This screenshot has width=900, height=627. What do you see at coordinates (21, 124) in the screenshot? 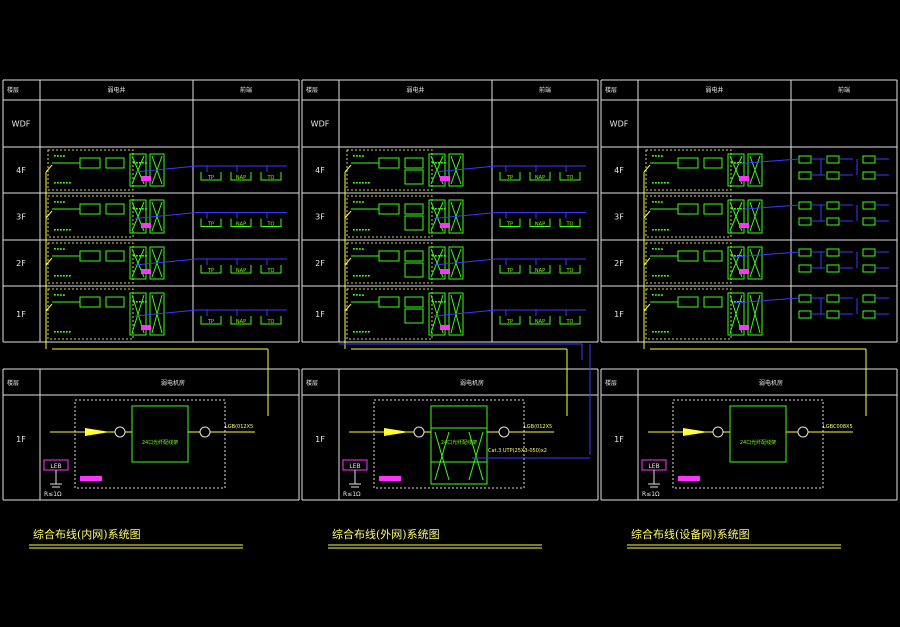
I see `floor-label: WDF` at bounding box center [21, 124].